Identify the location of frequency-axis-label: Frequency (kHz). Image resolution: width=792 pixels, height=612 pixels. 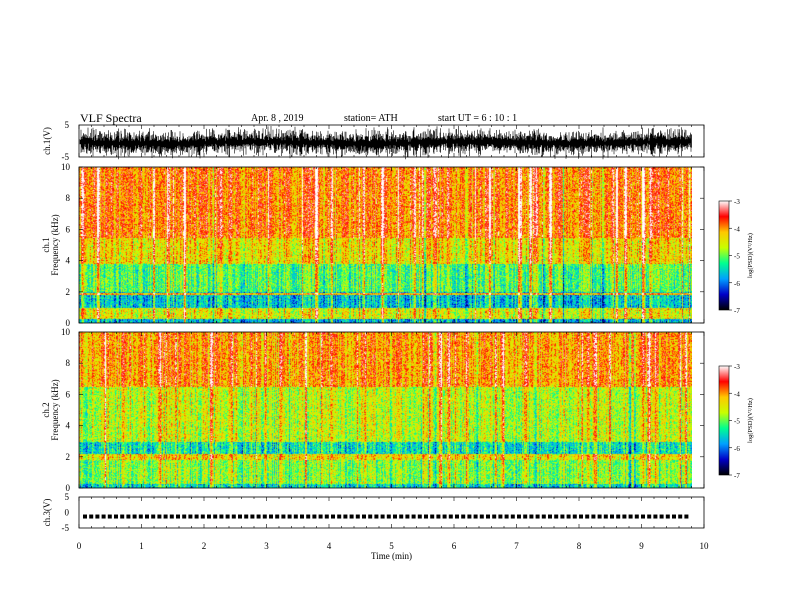
(55, 409).